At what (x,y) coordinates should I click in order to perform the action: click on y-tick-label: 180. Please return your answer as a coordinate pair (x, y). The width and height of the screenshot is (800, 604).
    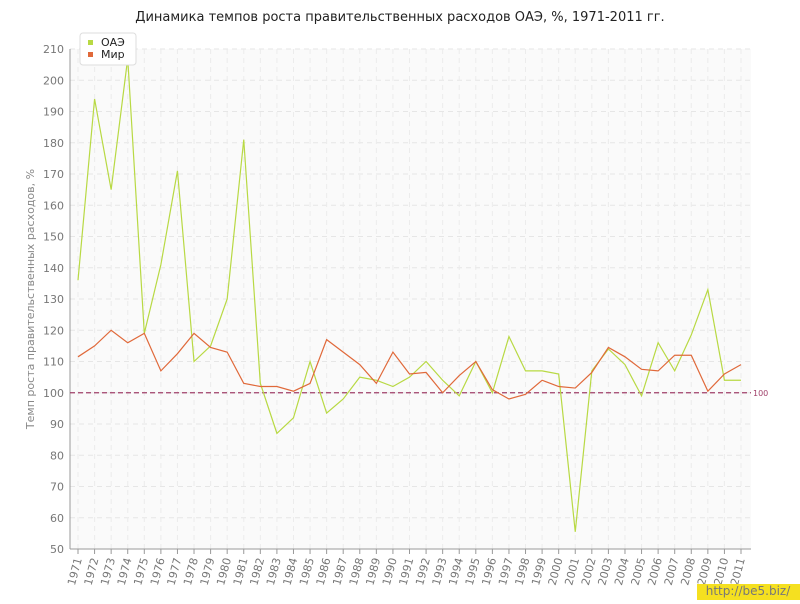
    Looking at the image, I should click on (53, 143).